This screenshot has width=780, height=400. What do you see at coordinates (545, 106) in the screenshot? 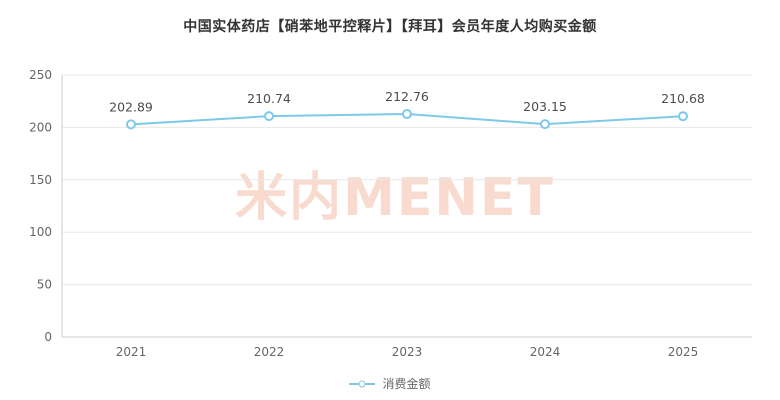
I see `data-label-2024: 203.15` at bounding box center [545, 106].